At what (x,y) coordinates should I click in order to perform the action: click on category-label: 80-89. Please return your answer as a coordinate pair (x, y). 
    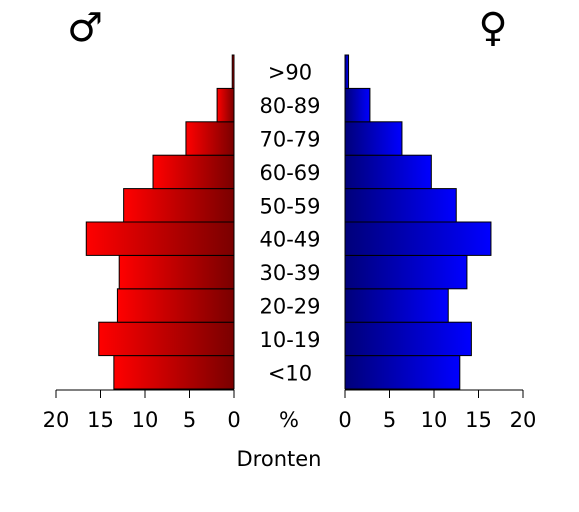
    Looking at the image, I should click on (289, 106).